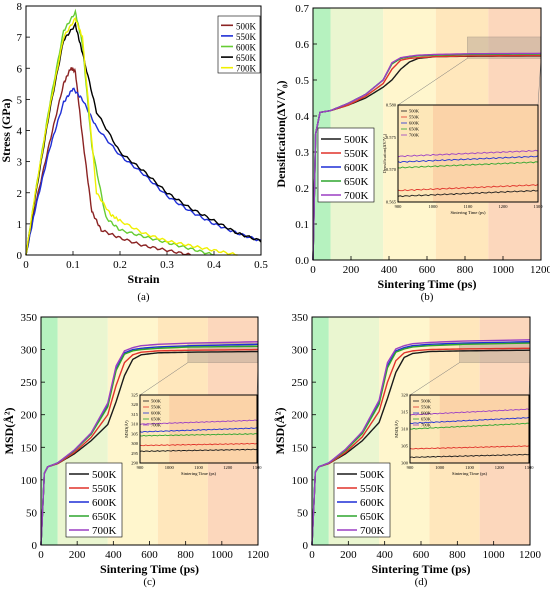 This screenshot has width=550, height=594. Describe the element at coordinates (149, 555) in the screenshot. I see `x-tick-label: 600` at that location.